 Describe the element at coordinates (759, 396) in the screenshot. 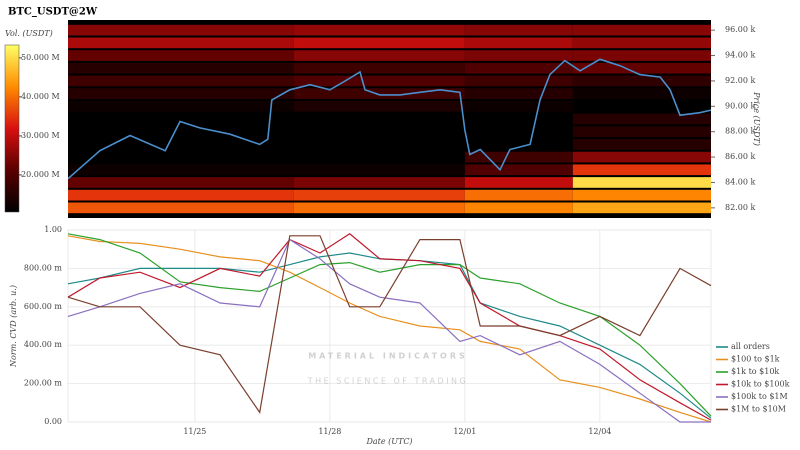

I see `legend-label: $100k to $1M` at that location.